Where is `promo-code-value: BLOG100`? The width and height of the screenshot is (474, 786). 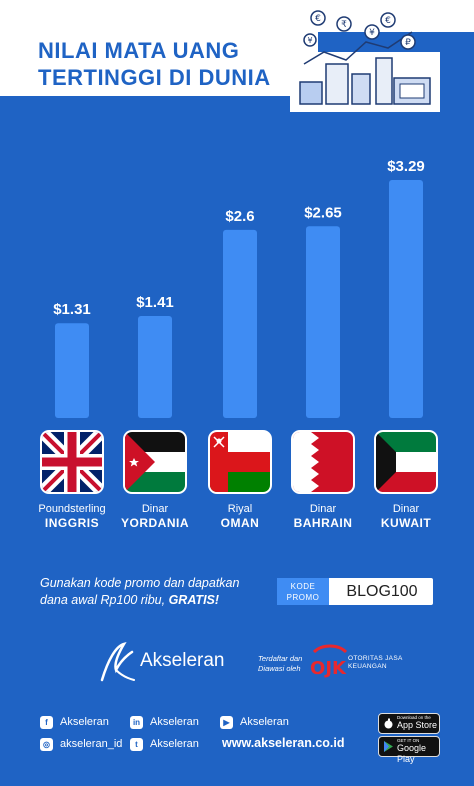 promo-code-value: BLOG100 is located at coordinates (382, 591).